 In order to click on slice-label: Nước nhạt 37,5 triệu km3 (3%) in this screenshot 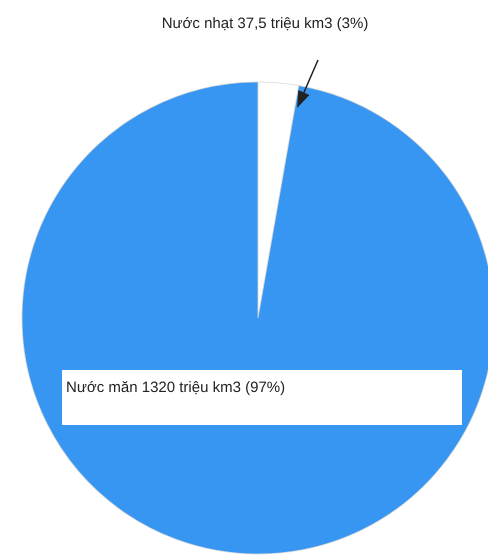, I will do `click(265, 23)`.